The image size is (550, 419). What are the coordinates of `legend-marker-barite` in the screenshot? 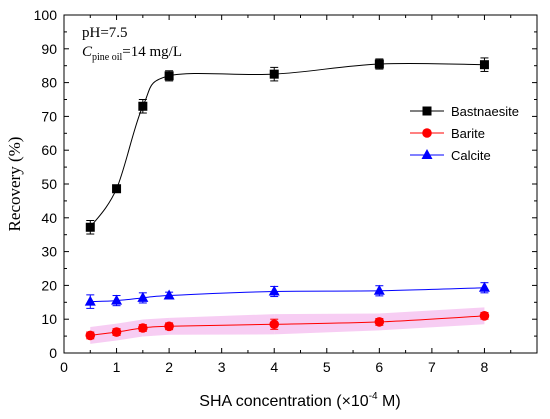 It's located at (427, 133).